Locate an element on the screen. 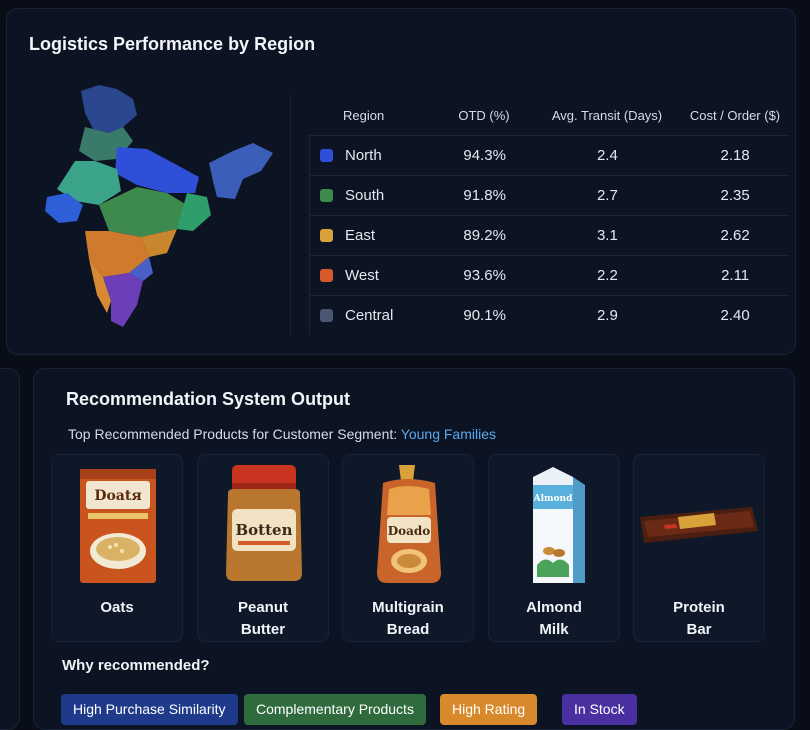  oats-package-text: Doatя is located at coordinates (117, 496).